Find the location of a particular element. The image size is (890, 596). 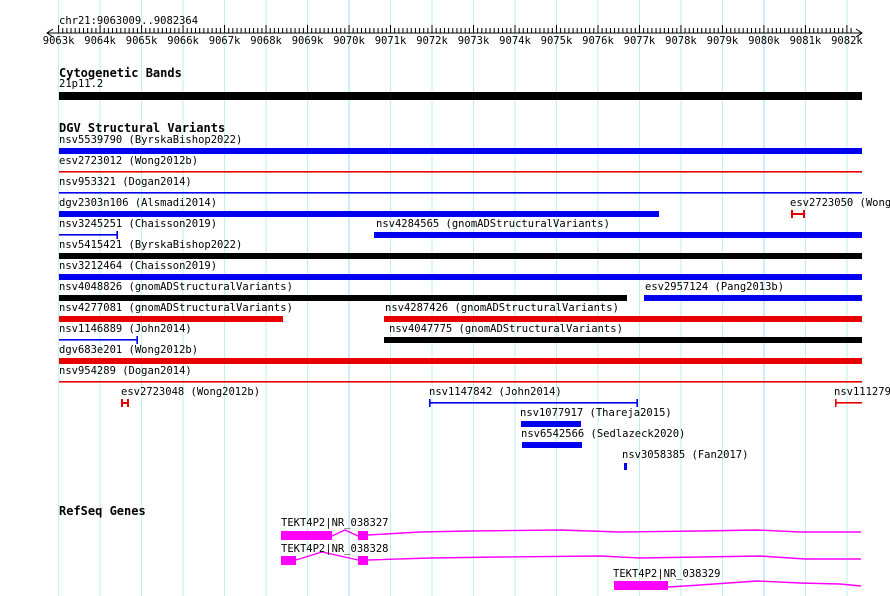

ruler-left-arrow-icon is located at coordinates (50, 33).